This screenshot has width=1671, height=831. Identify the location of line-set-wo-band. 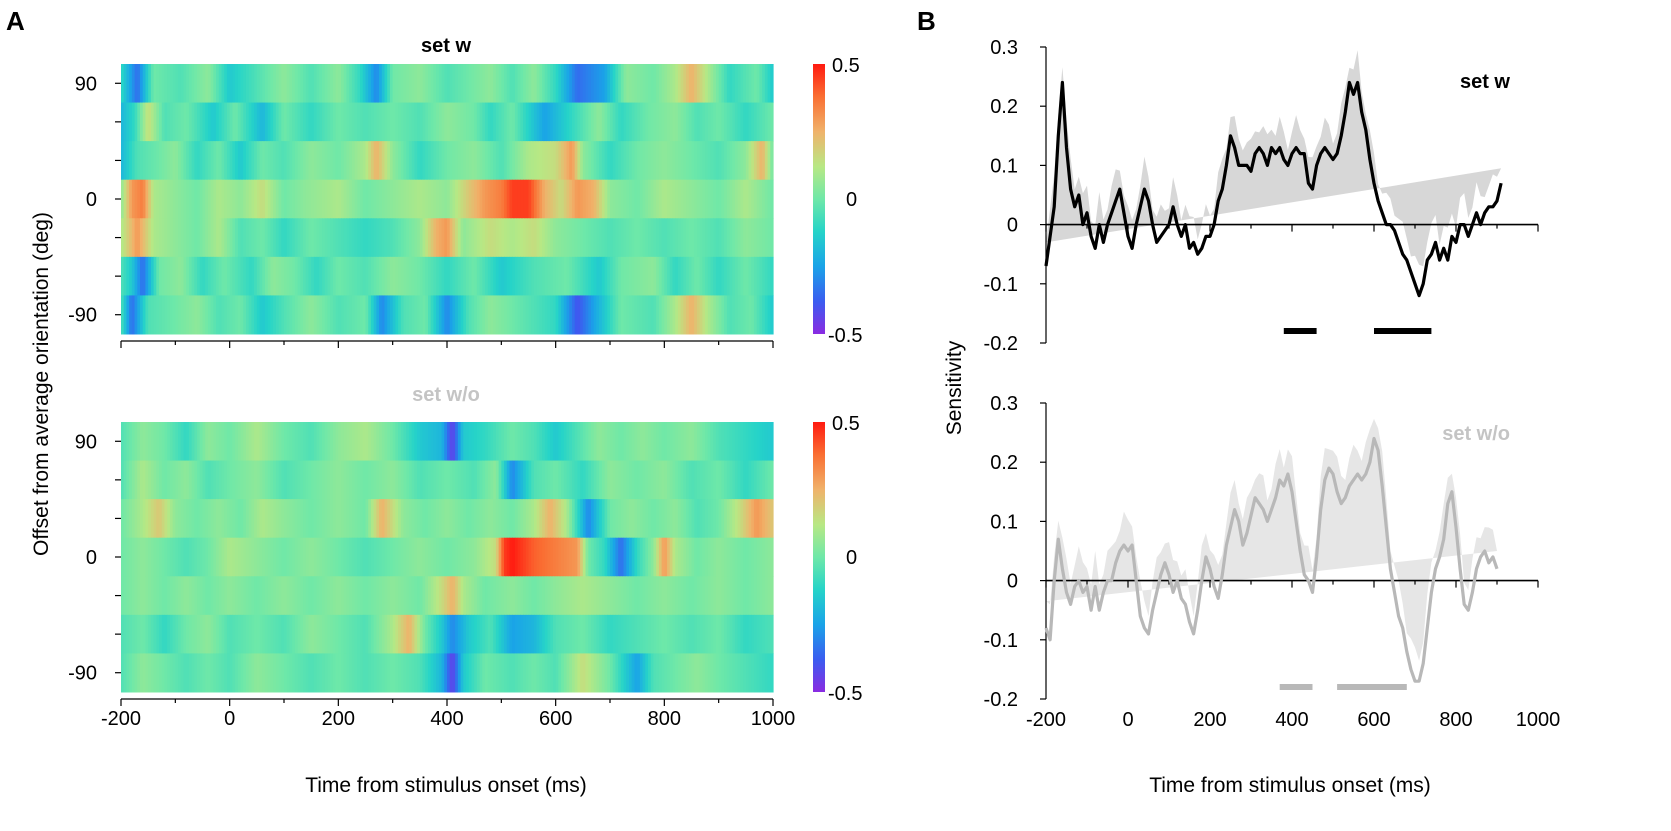
(1271, 539).